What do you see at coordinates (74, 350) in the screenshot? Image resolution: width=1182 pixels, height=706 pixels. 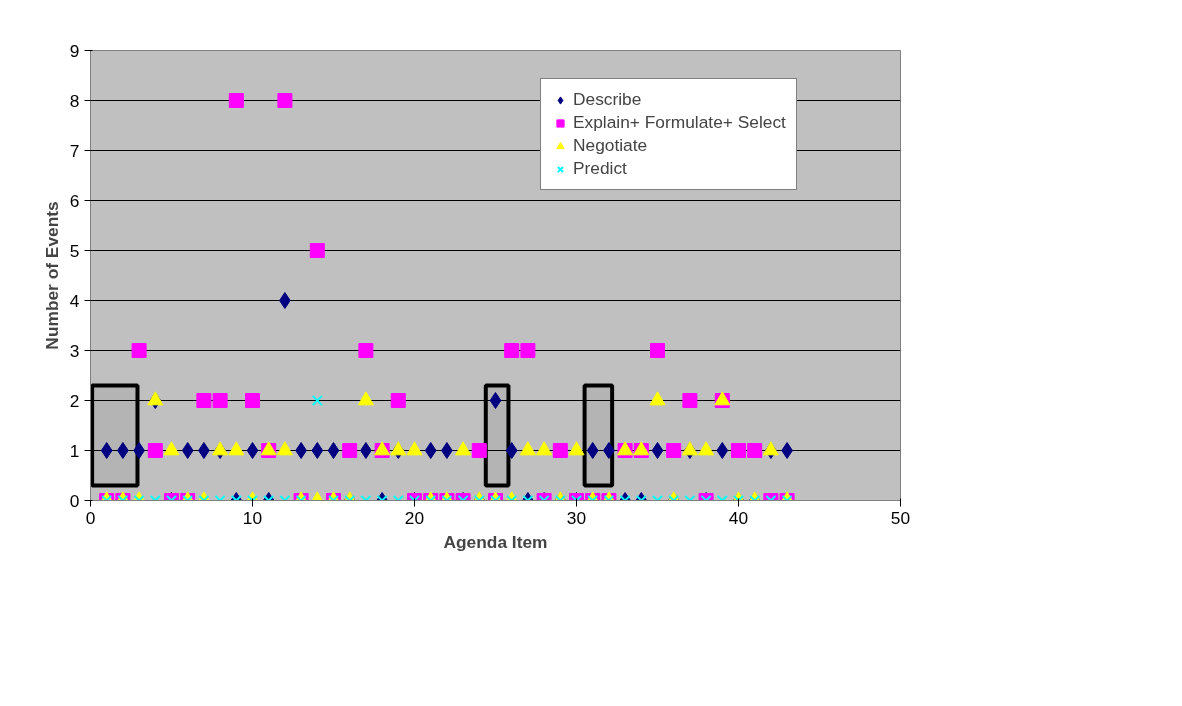 I see `y-tick-label: 3` at bounding box center [74, 350].